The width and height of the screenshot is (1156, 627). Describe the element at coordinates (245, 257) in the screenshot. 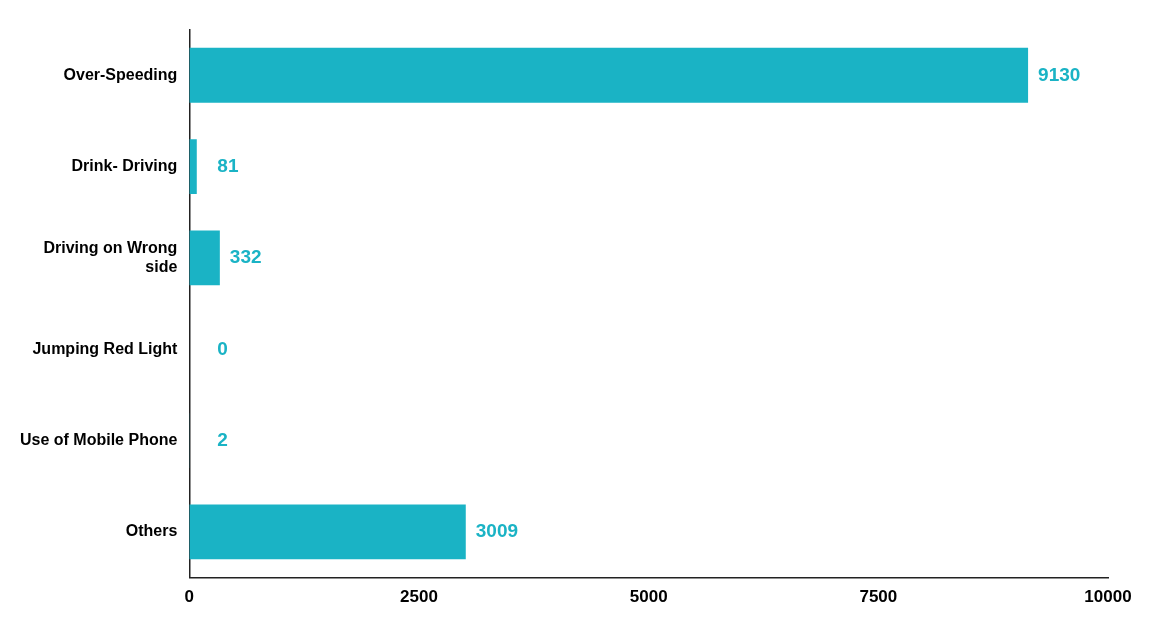

I see `data-label: 332` at that location.